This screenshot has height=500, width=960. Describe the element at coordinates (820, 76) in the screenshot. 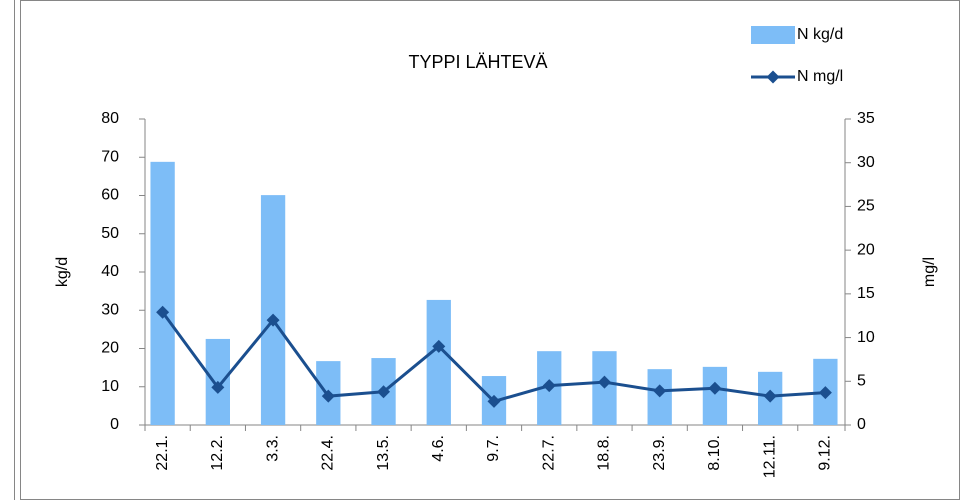

I see `legend-label: N mg/l` at that location.